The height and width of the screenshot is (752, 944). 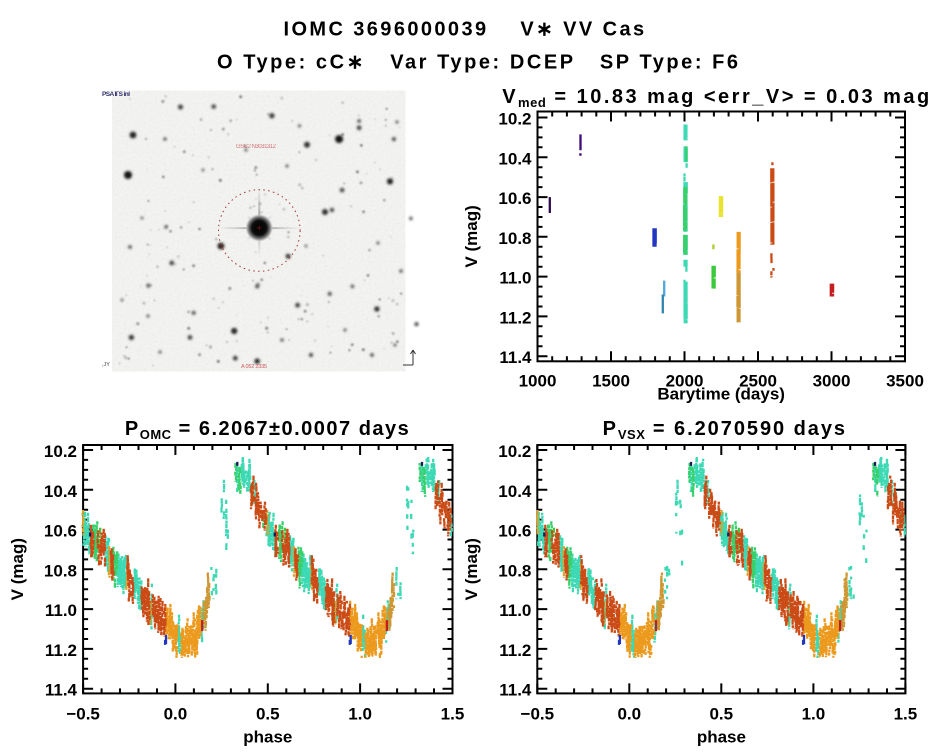 What do you see at coordinates (479, 63) in the screenshot?
I see `svg-text:O Type: cC∗ Var Type: DCEP: O Type: cC∗ Var Type: DCEP SP Type: F6` at bounding box center [479, 63].